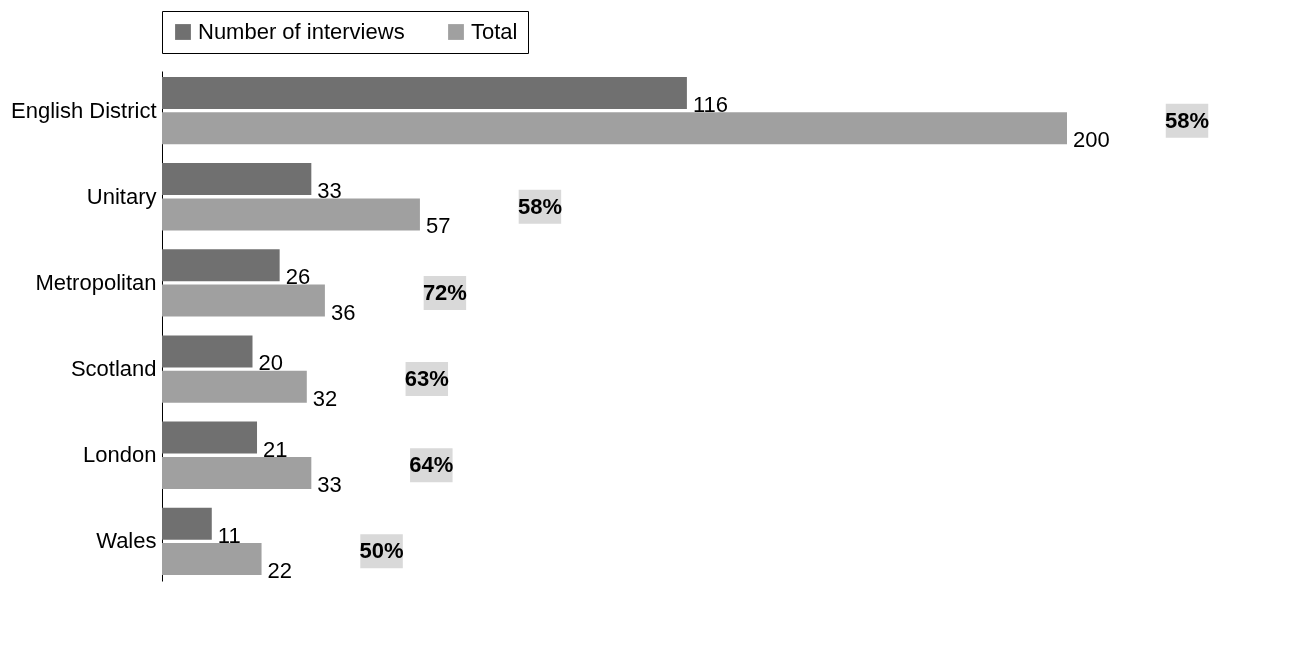 This screenshot has height=646, width=1306. I want to click on y-tick-label: Scotland, so click(113, 369).